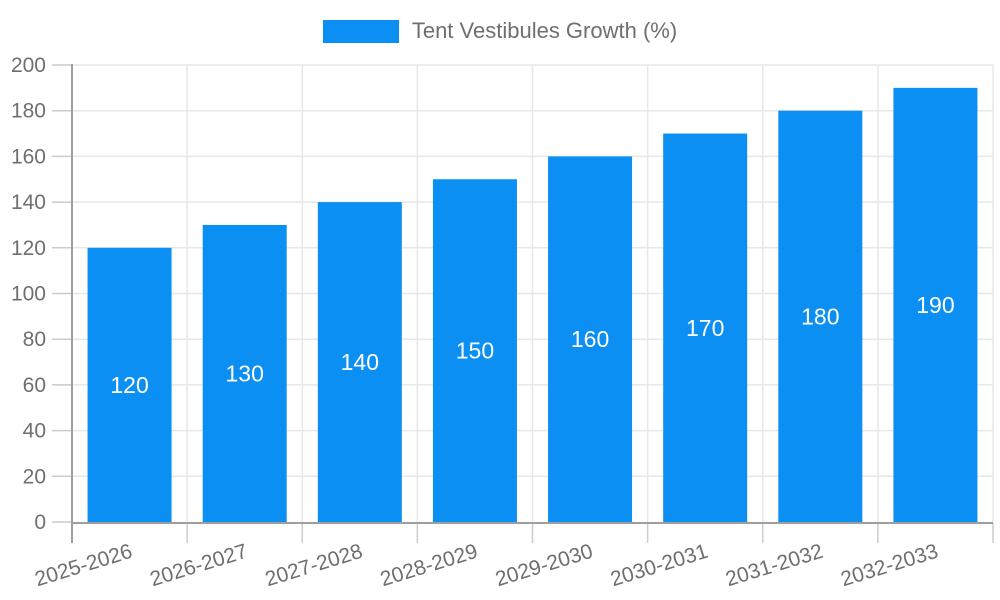 The width and height of the screenshot is (1000, 600). I want to click on bar-value-label: 190, so click(935, 305).